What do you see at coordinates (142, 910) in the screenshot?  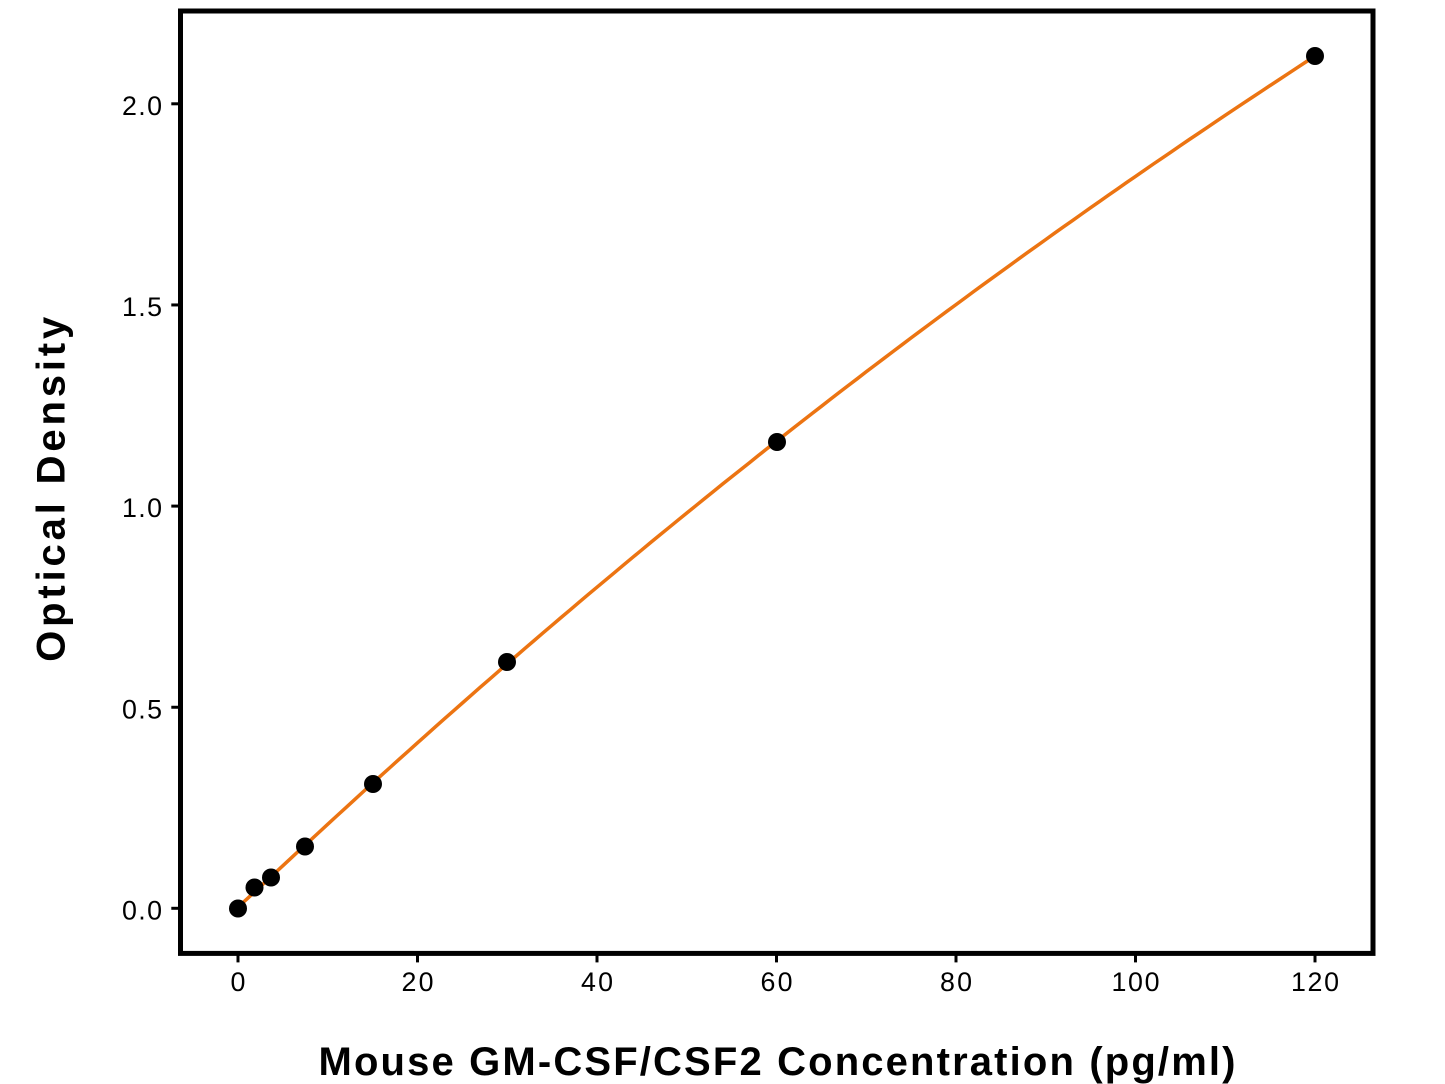 I see `svg-text: 0.0` at bounding box center [142, 910].